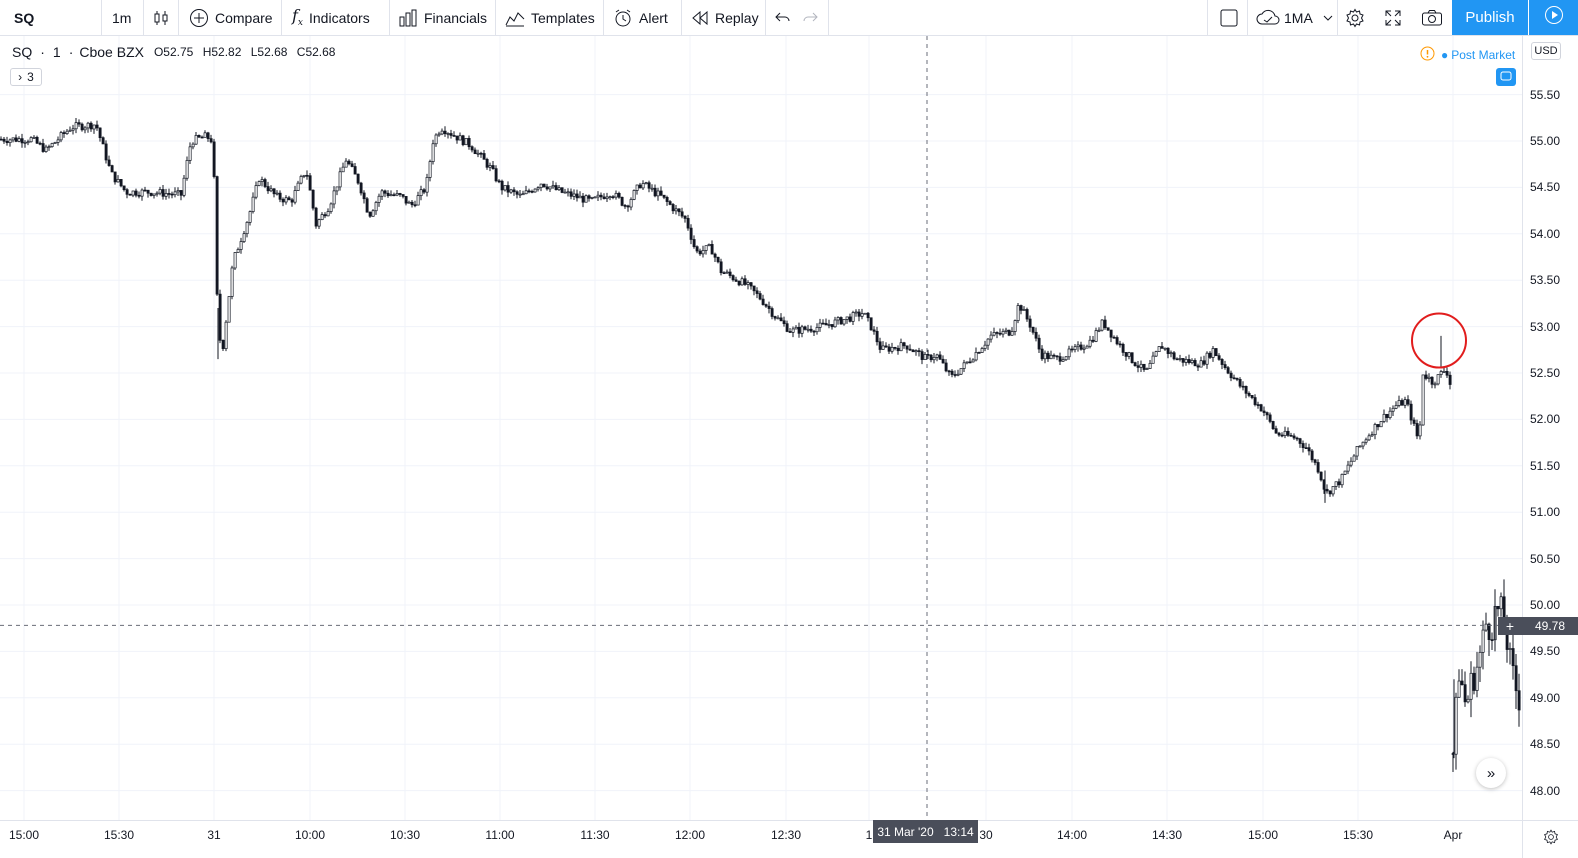  What do you see at coordinates (26, 77) in the screenshot?
I see `indicators-collapse-button: › 3` at bounding box center [26, 77].